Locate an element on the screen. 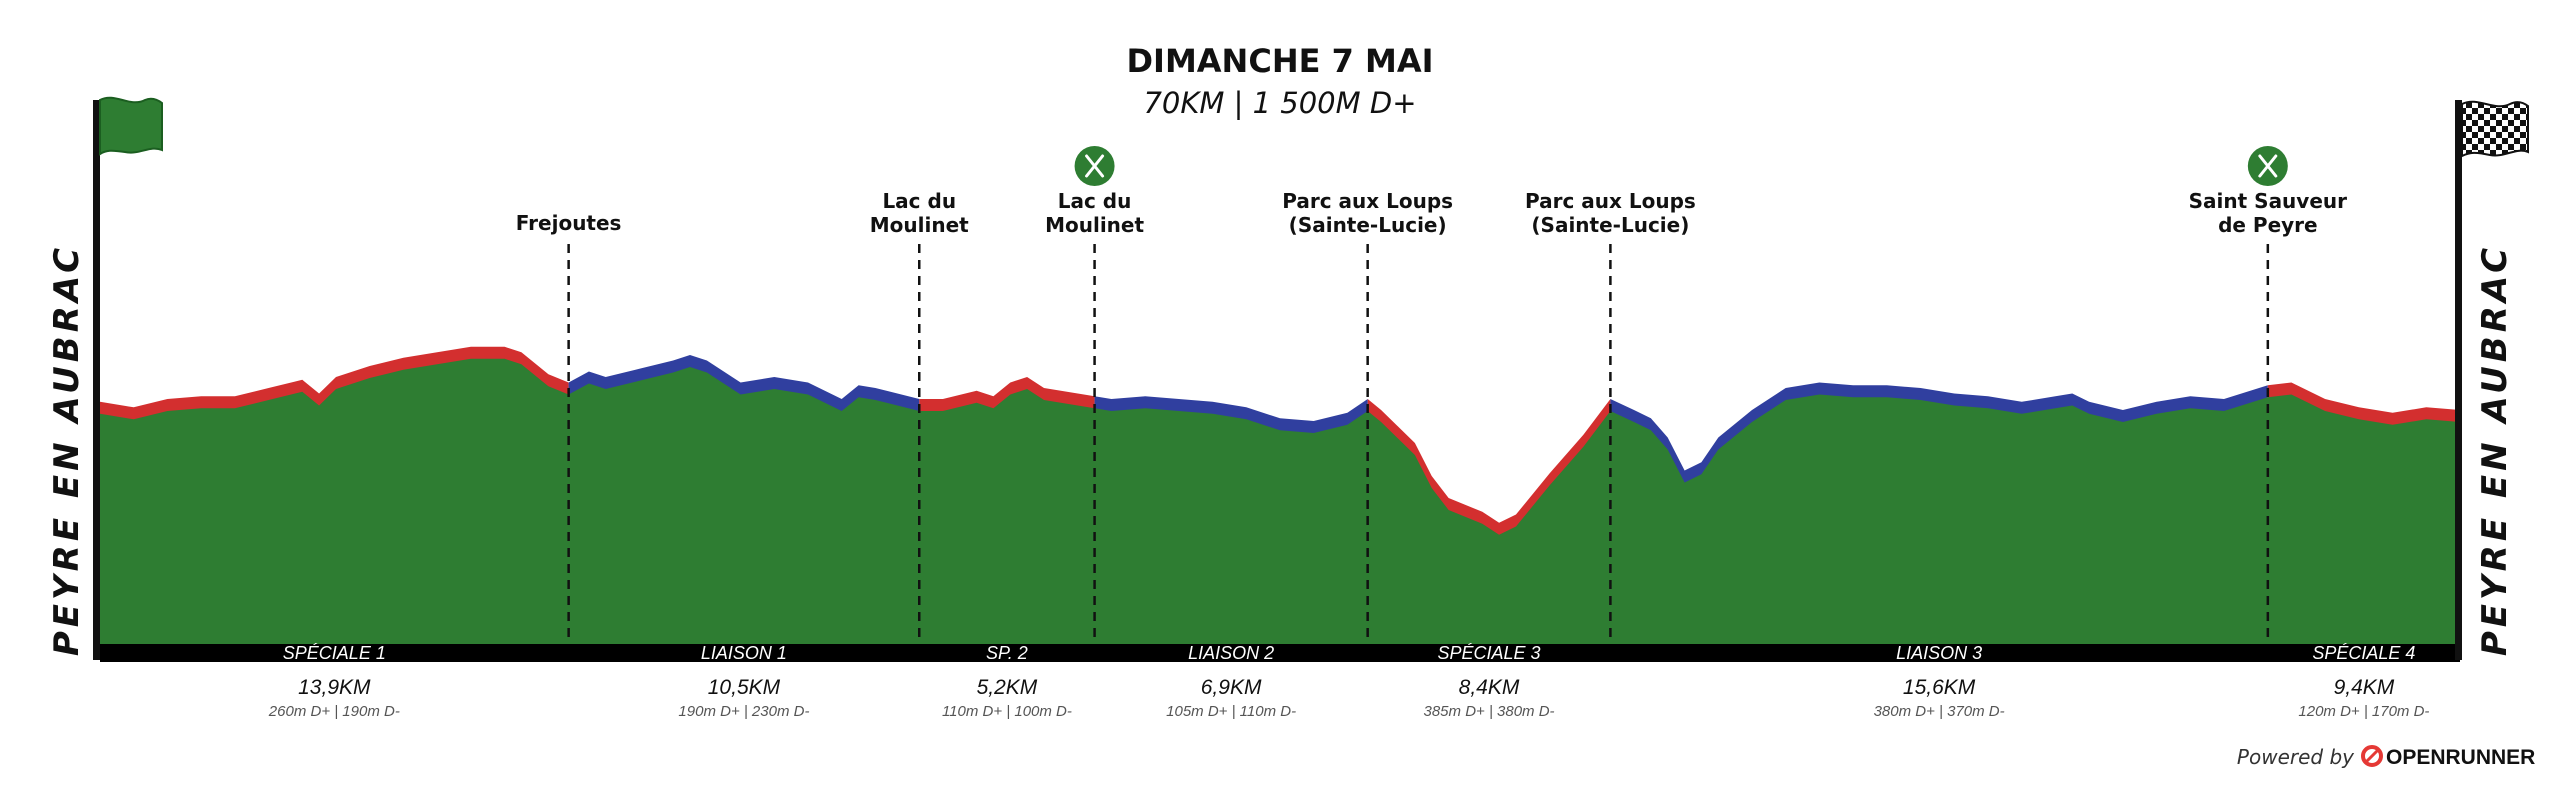  segment-name: LIAISON 1 is located at coordinates (744, 653).